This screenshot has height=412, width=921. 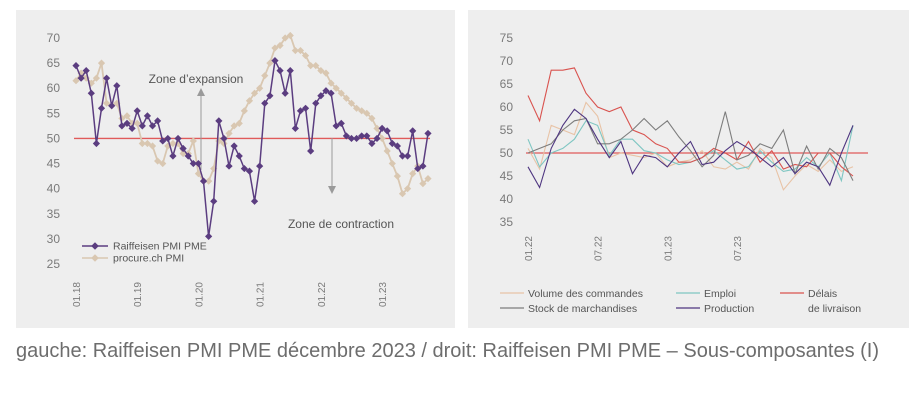 I want to click on legend-delais-line2: de livraison, so click(x=834, y=309).